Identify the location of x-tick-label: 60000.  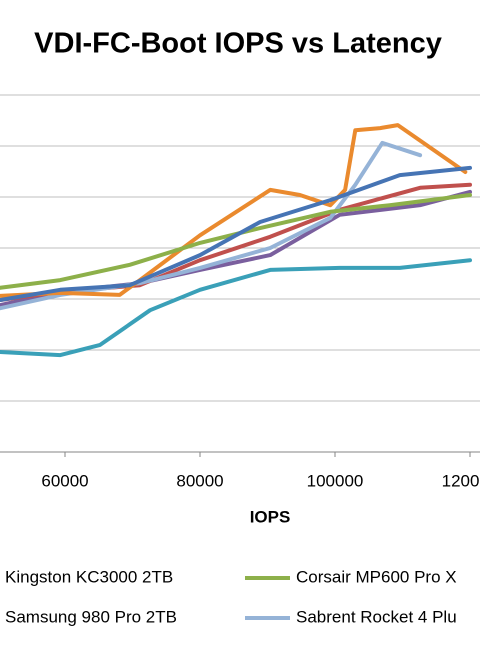
(64, 480).